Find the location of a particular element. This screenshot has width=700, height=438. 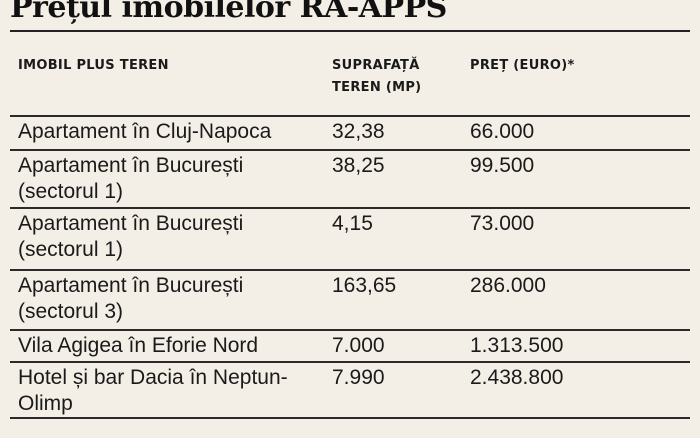

cell-property: Vila Agigea în Eforie Nord is located at coordinates (138, 345).